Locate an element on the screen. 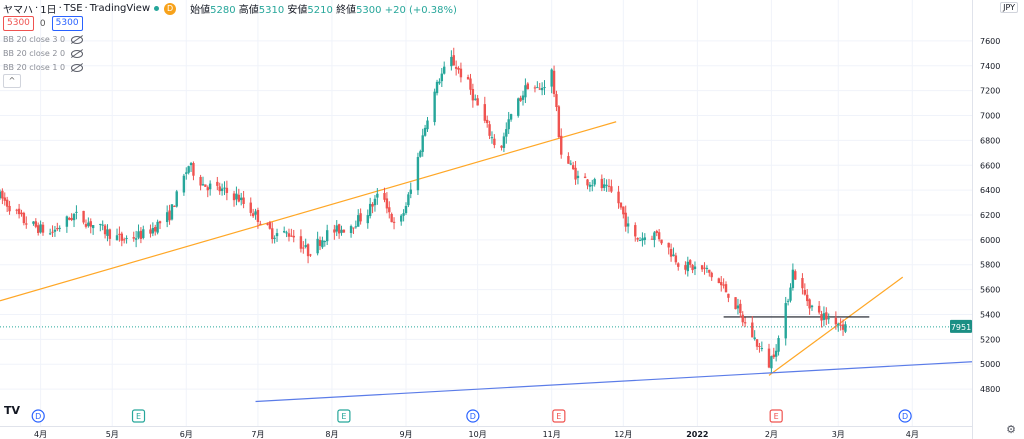 The image size is (1024, 439). time-tick-label: 2022 is located at coordinates (697, 434).